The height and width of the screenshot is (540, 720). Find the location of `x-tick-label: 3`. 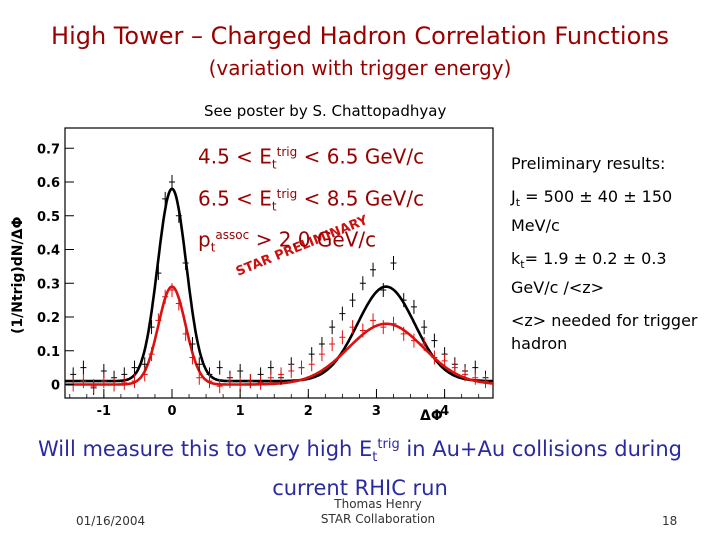

x-tick-label: 3 is located at coordinates (376, 411).